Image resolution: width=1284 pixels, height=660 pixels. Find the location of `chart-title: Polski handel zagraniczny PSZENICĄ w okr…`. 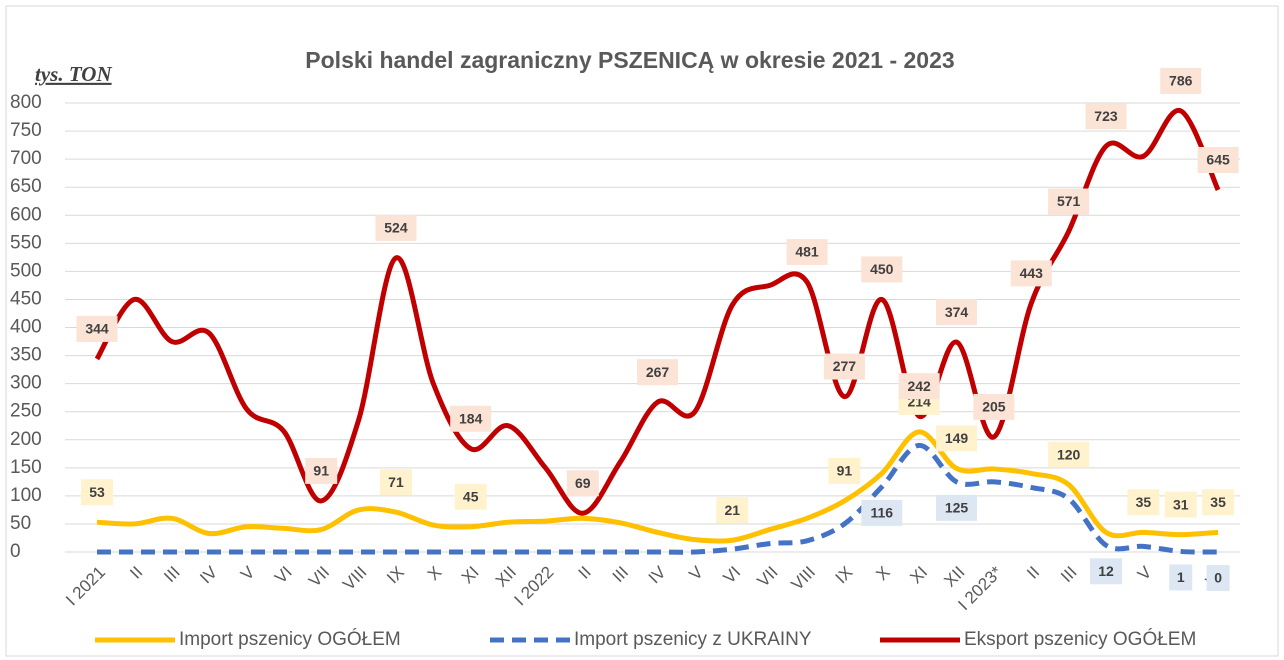

chart-title: Polski handel zagraniczny PSZENICĄ w okr… is located at coordinates (629, 60).